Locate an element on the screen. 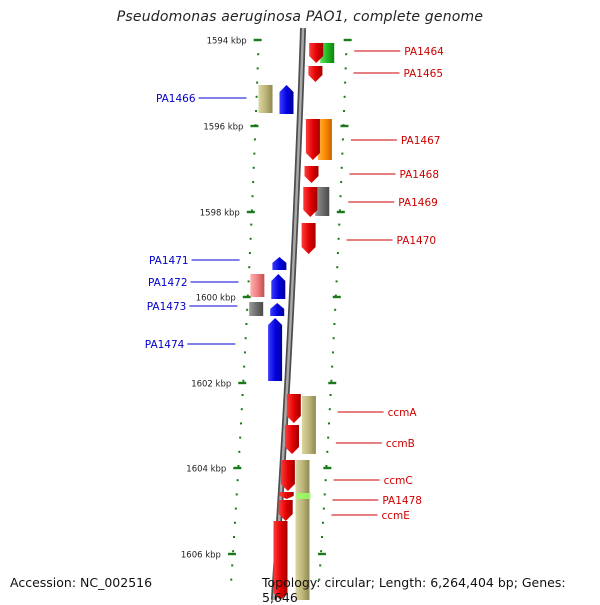 The image size is (600, 605). scale-label: 1606 kbp is located at coordinates (201, 556).